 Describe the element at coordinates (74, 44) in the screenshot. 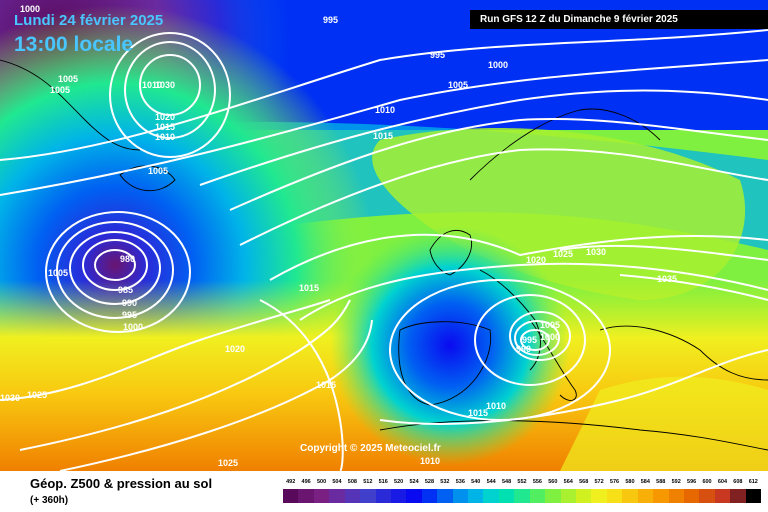

I see `forecast-local-time: 13:00 locale` at that location.